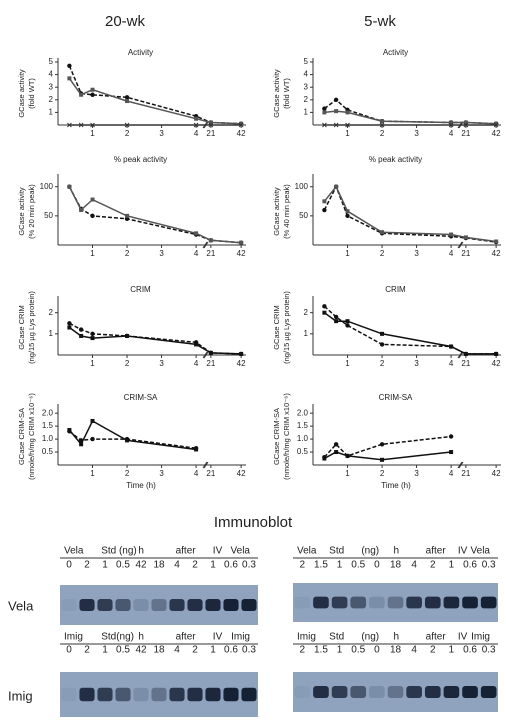  I want to click on y-tick-label: 100, so click(47, 186).